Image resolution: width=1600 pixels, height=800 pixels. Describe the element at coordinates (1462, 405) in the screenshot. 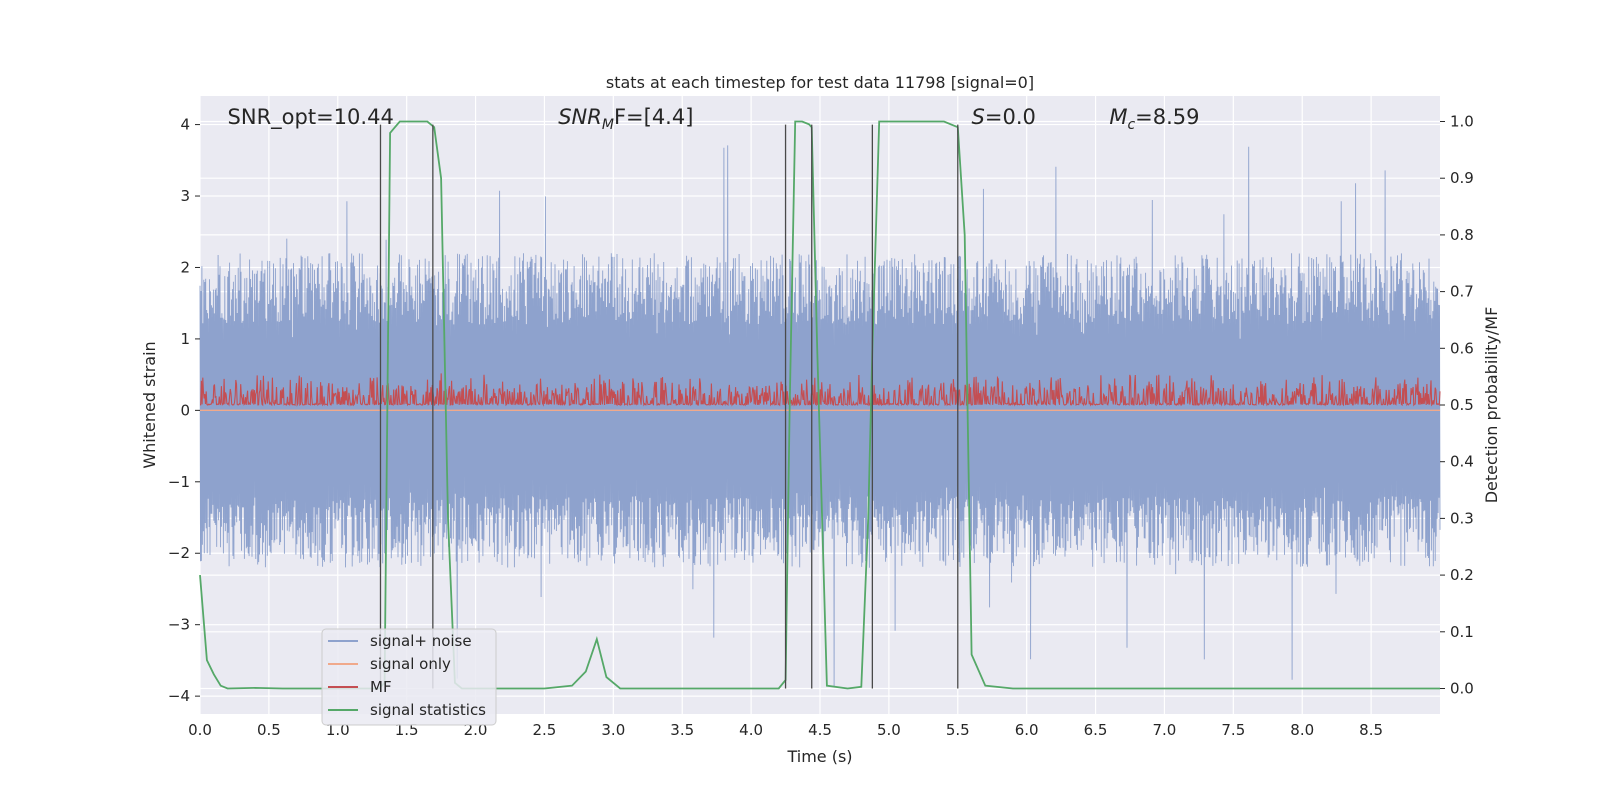

I see `y2-tick-label: 0.5` at that location.